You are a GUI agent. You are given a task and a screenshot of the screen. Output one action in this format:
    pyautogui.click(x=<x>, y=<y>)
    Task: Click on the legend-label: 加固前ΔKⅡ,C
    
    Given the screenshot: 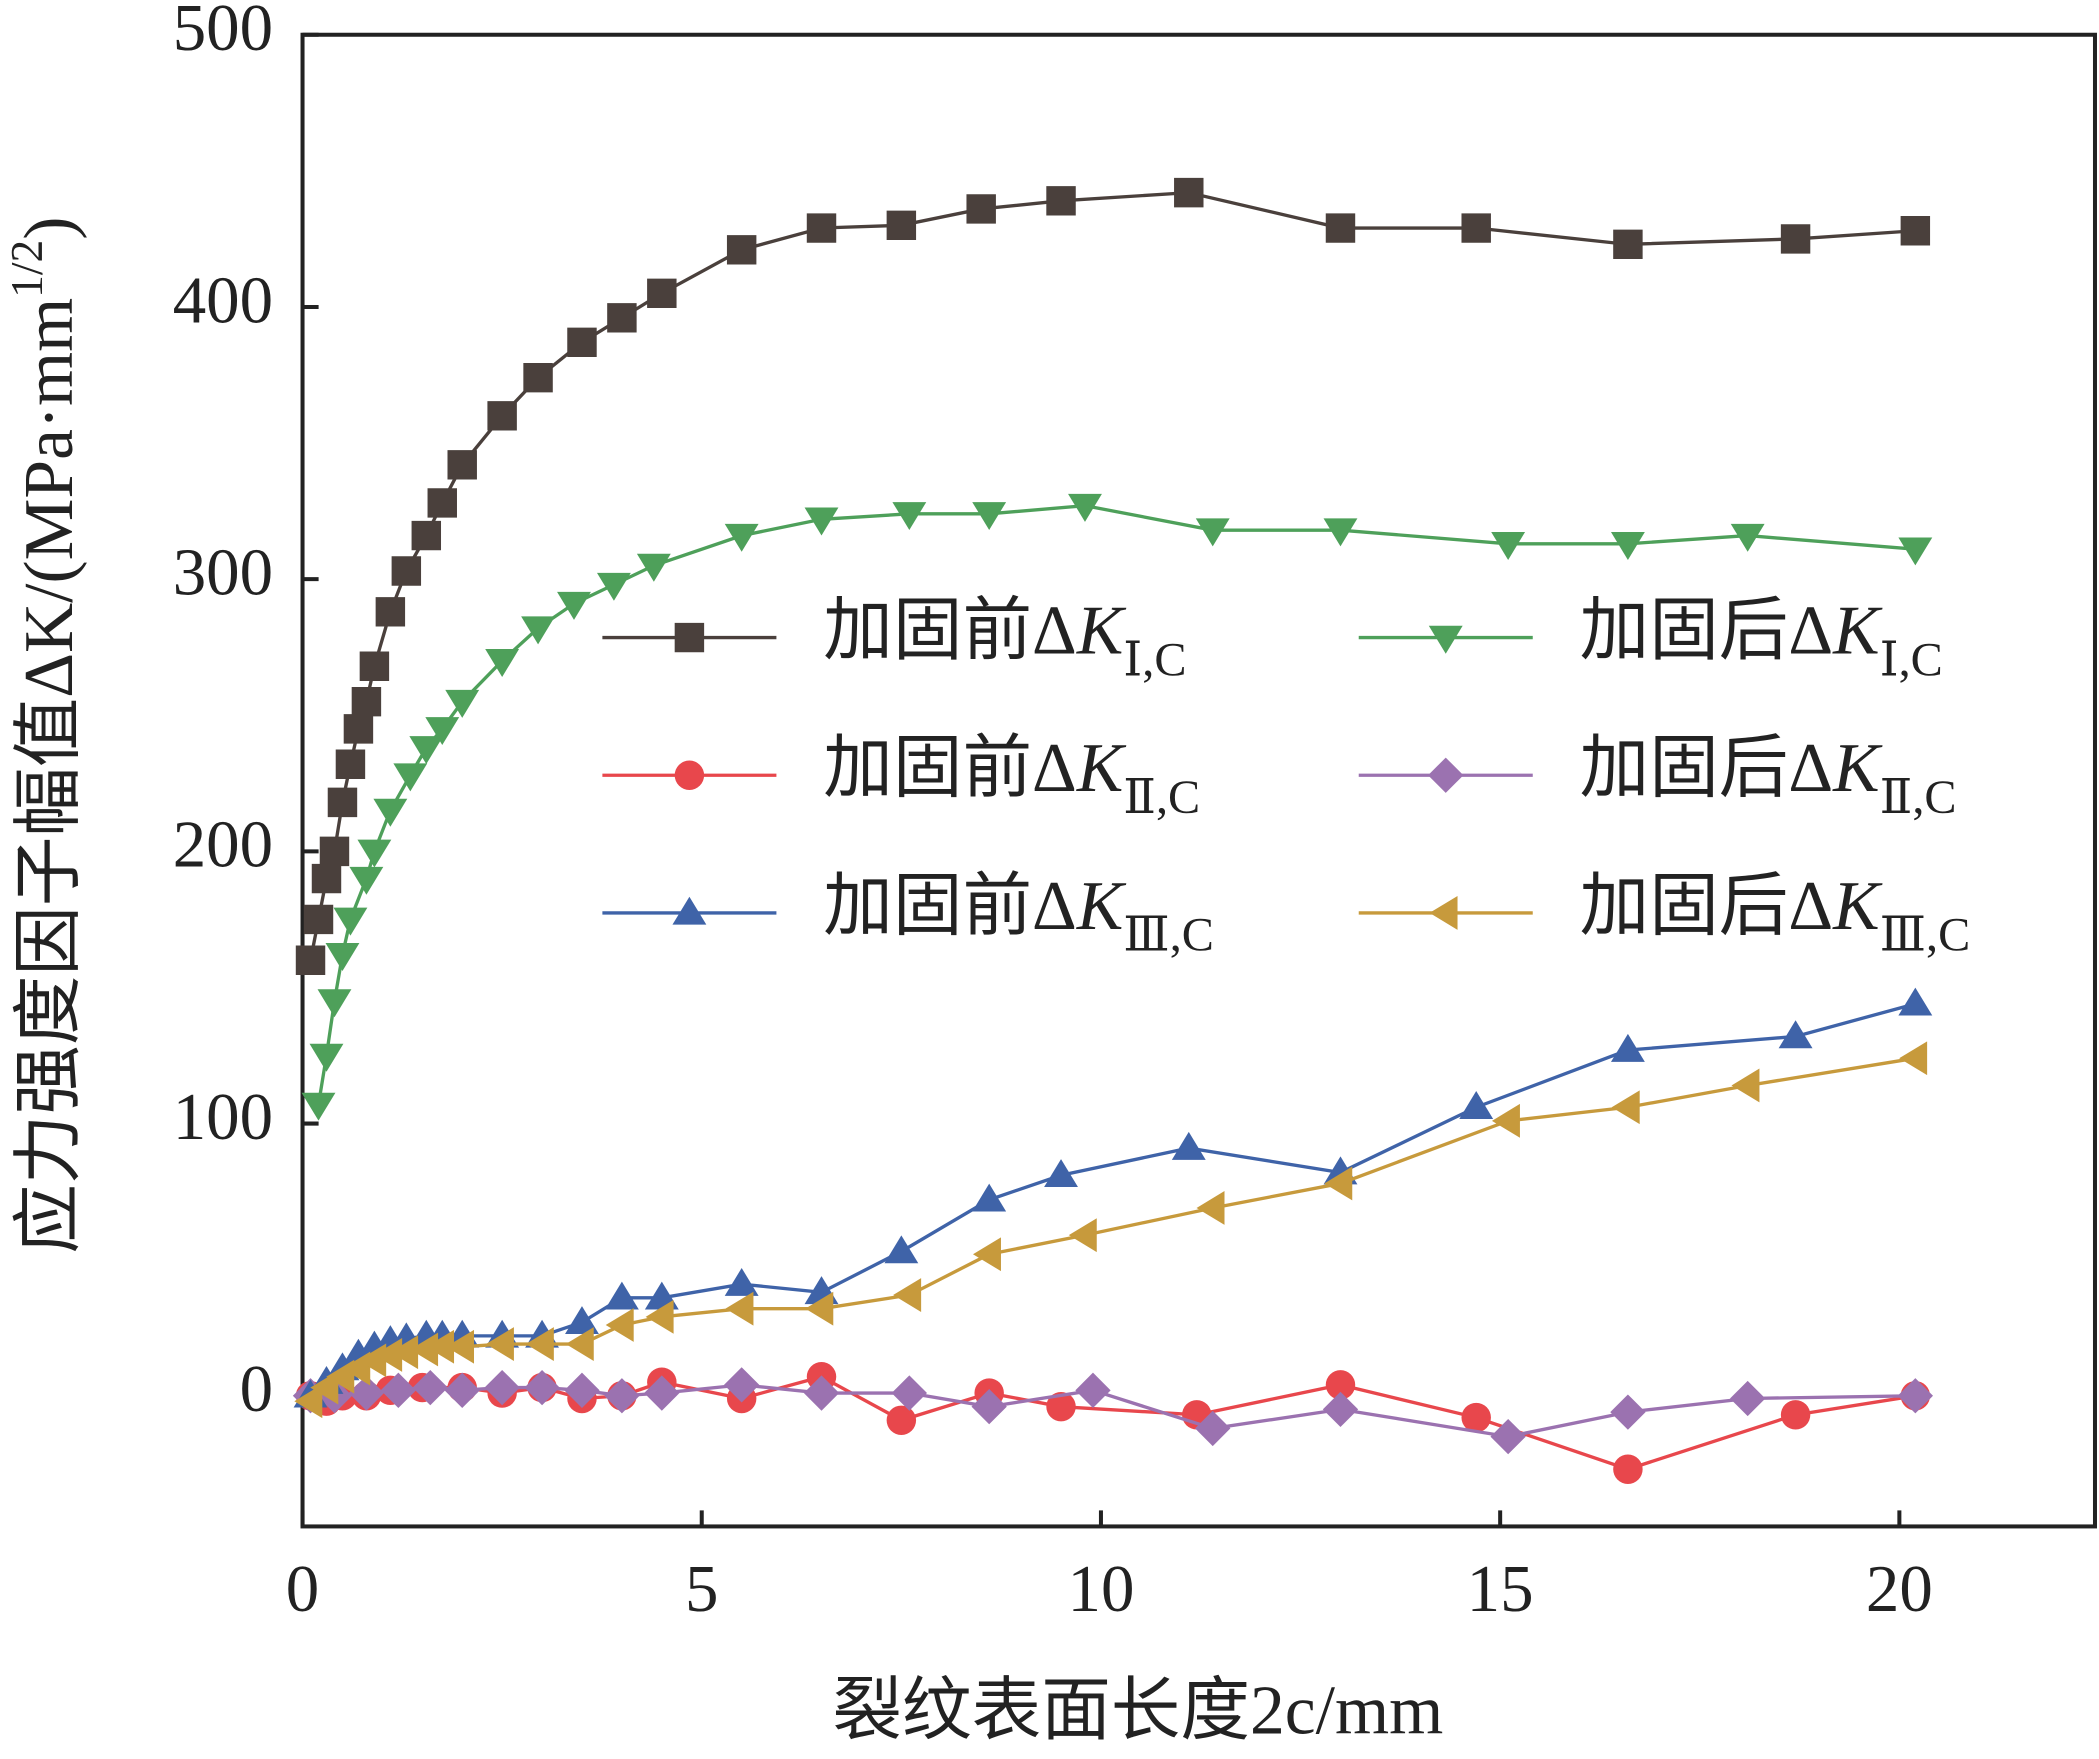 What is the action you would take?
    pyautogui.click(x=1011, y=777)
    